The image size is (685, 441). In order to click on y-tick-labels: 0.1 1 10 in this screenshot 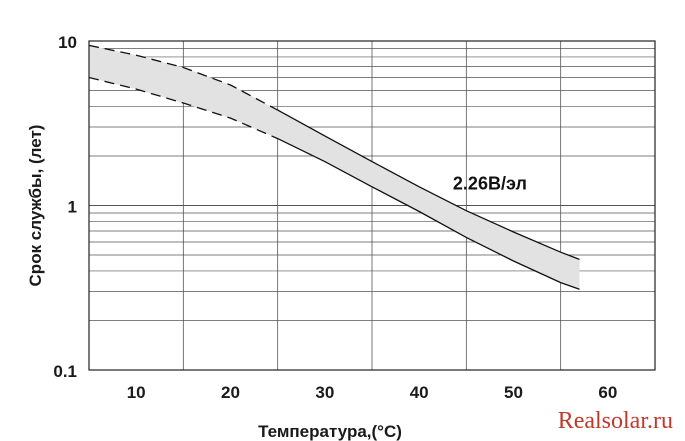, I will do `click(65, 207)`.